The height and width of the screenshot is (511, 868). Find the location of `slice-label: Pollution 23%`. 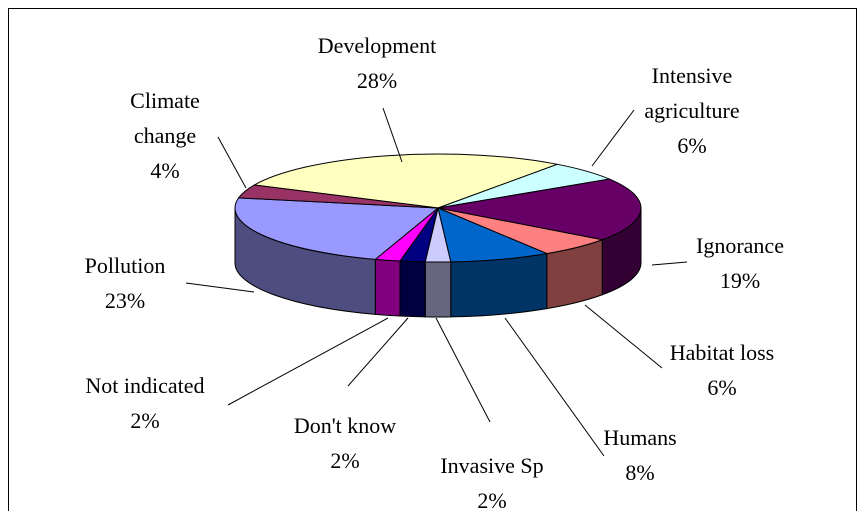

slice-label: Pollution 23% is located at coordinates (125, 283).